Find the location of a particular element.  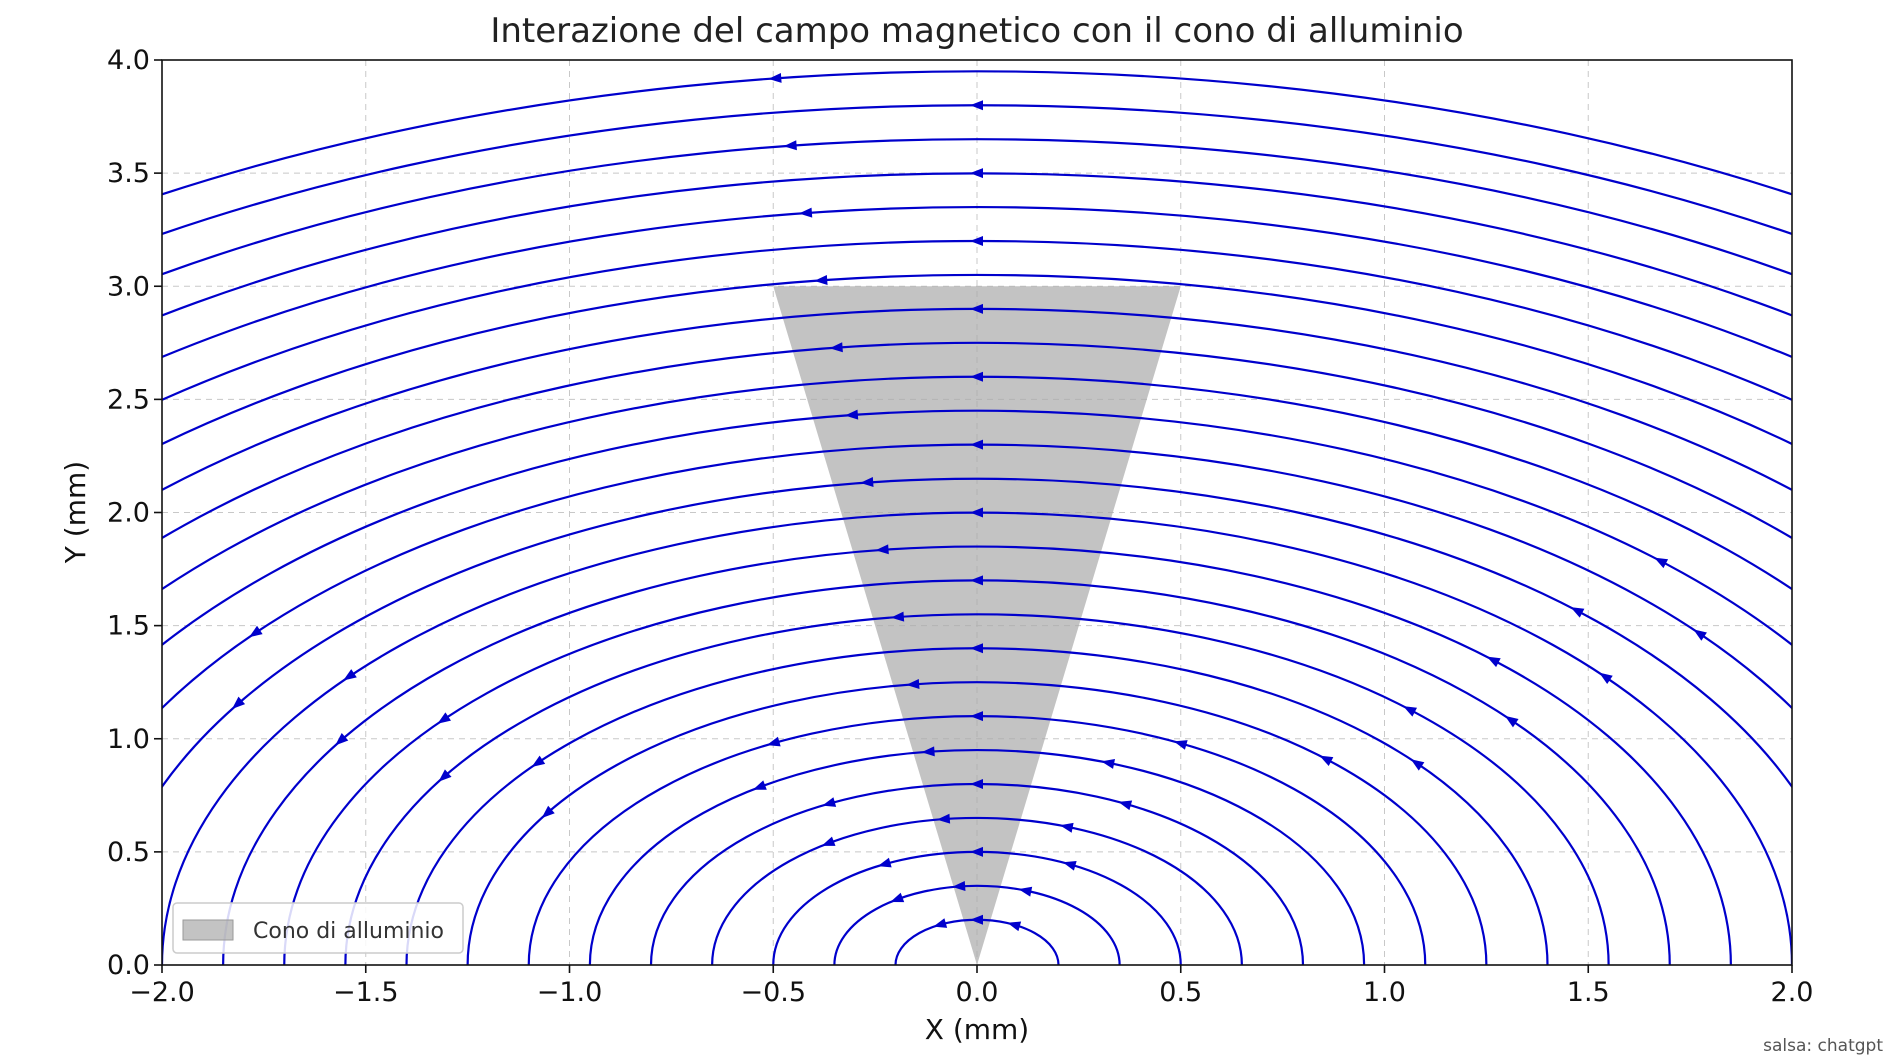

y-tick-label: 3.0 is located at coordinates (128, 286).